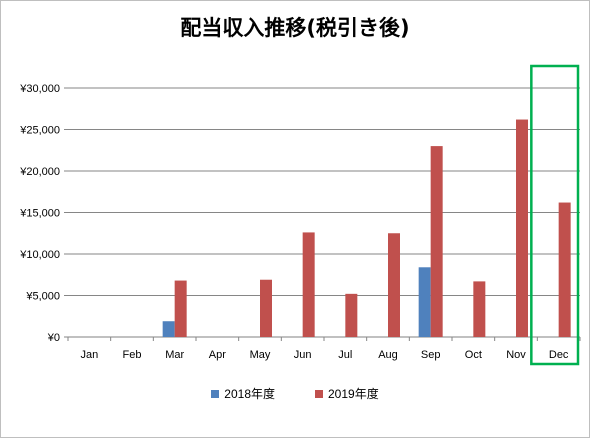 The image size is (590, 438). What do you see at coordinates (388, 355) in the screenshot?
I see `x-tick-label: Aug` at bounding box center [388, 355].